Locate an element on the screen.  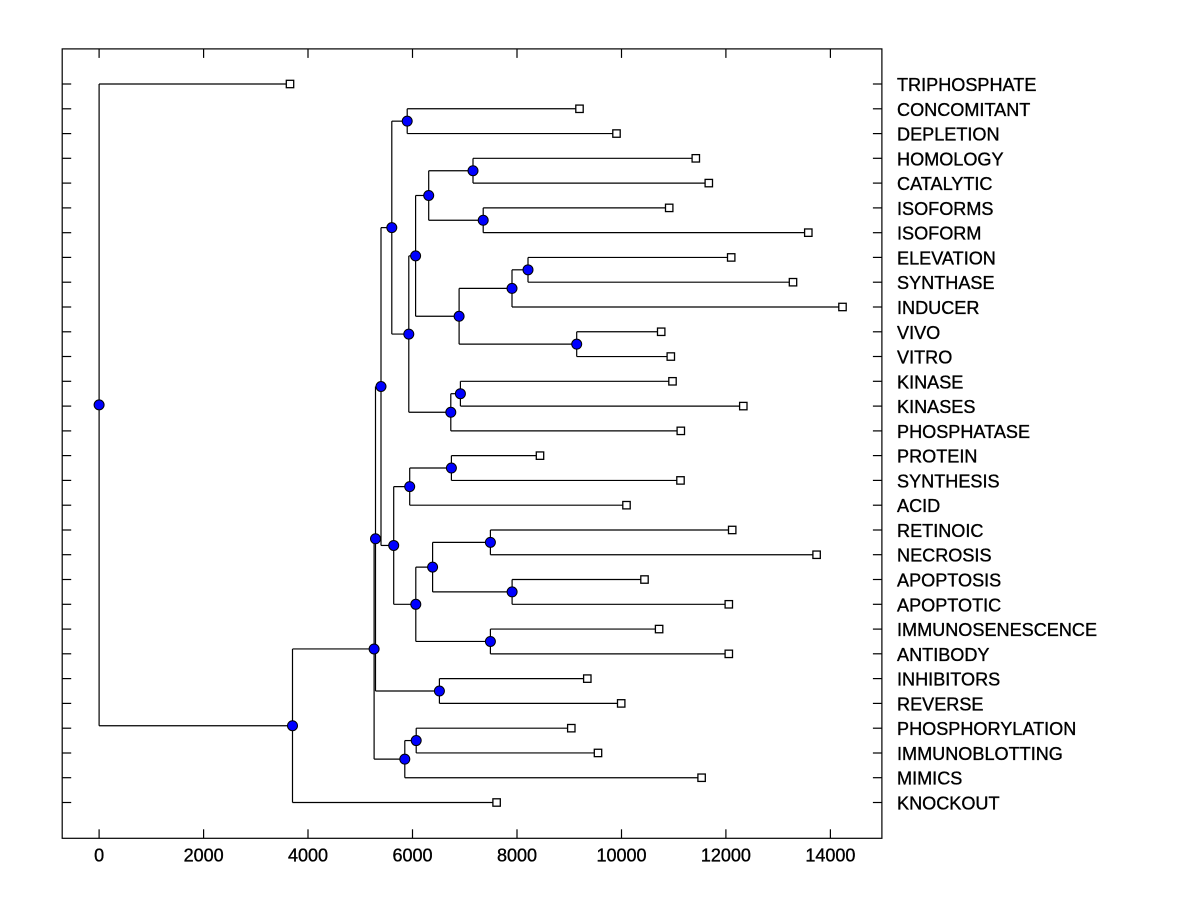
svg-text: ACID is located at coordinates (918, 506).